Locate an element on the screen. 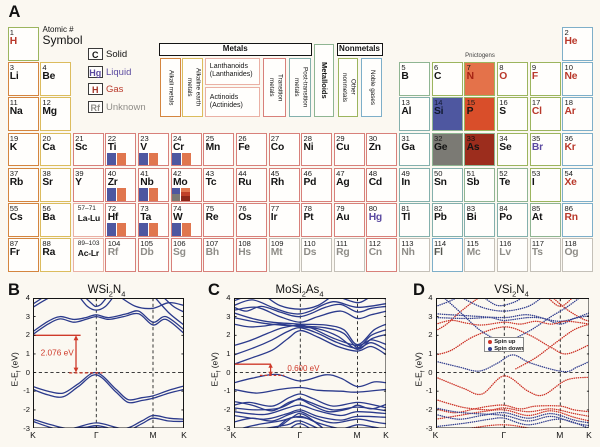 The image size is (600, 447). svg-text: 2.076 eV is located at coordinates (58, 352).